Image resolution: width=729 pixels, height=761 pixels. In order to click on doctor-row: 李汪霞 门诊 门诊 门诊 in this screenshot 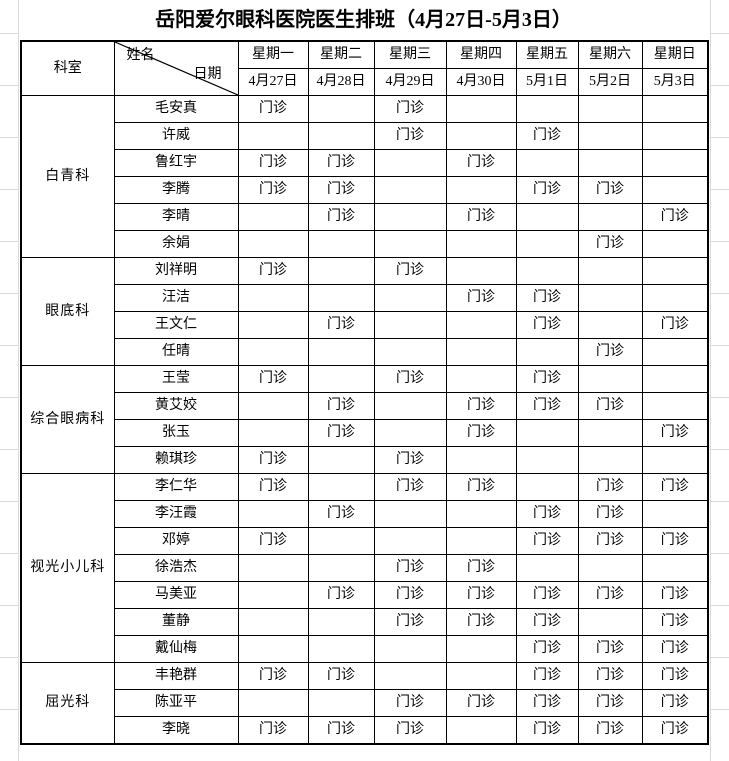, I will do `click(365, 514)`.